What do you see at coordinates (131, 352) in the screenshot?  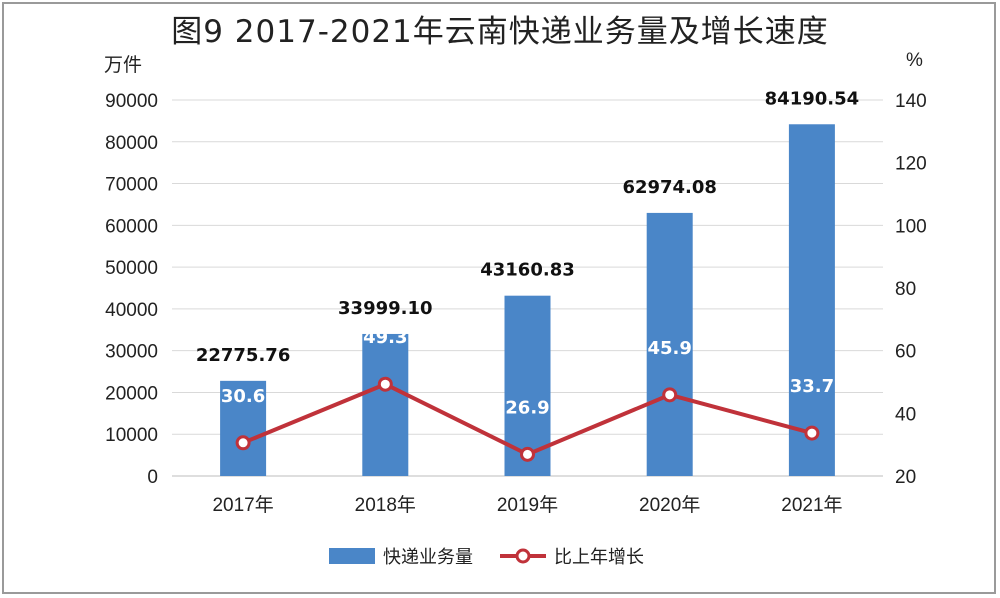 I see `y-axis-tick-label: 30000` at bounding box center [131, 352].